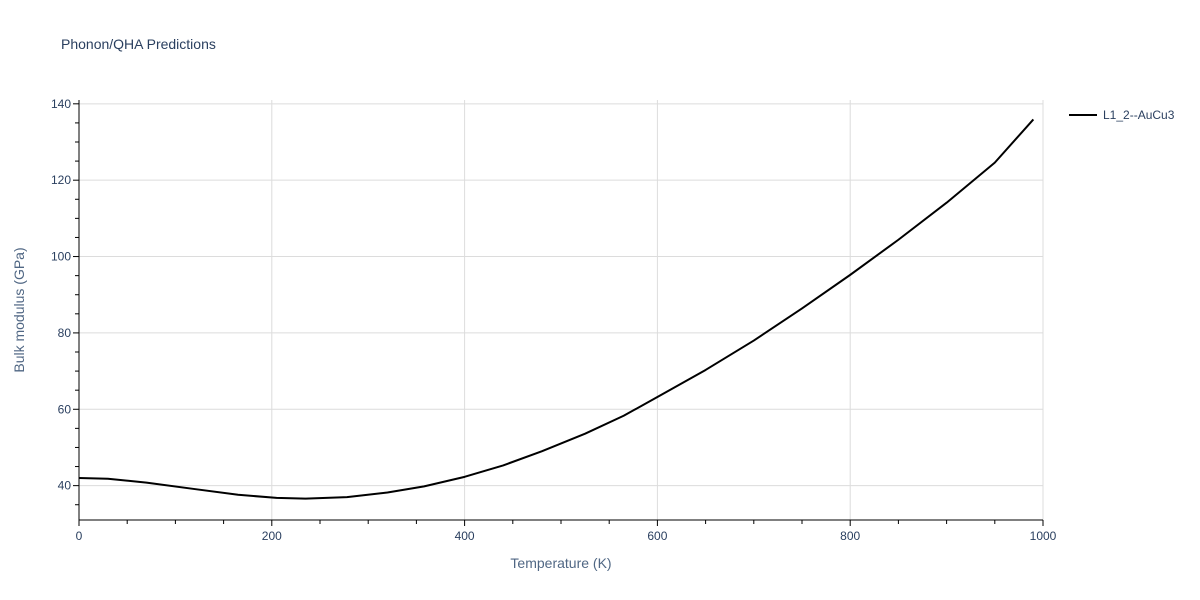  I want to click on y-tick-label: 120, so click(61, 180).